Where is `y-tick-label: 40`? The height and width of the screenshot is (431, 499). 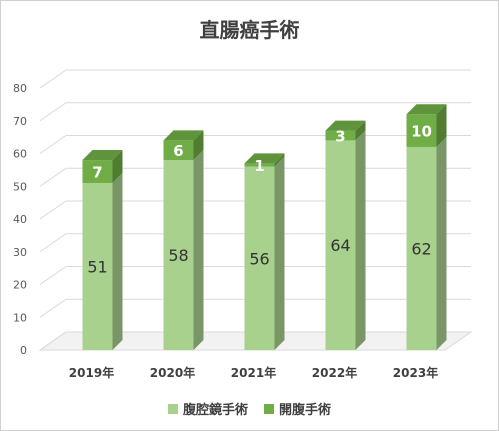 y-tick-label: 40 is located at coordinates (20, 219).